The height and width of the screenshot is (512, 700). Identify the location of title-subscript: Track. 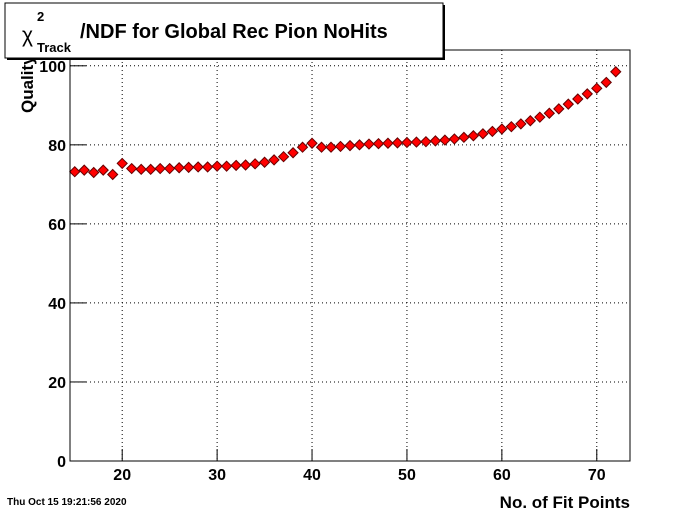
(54, 47).